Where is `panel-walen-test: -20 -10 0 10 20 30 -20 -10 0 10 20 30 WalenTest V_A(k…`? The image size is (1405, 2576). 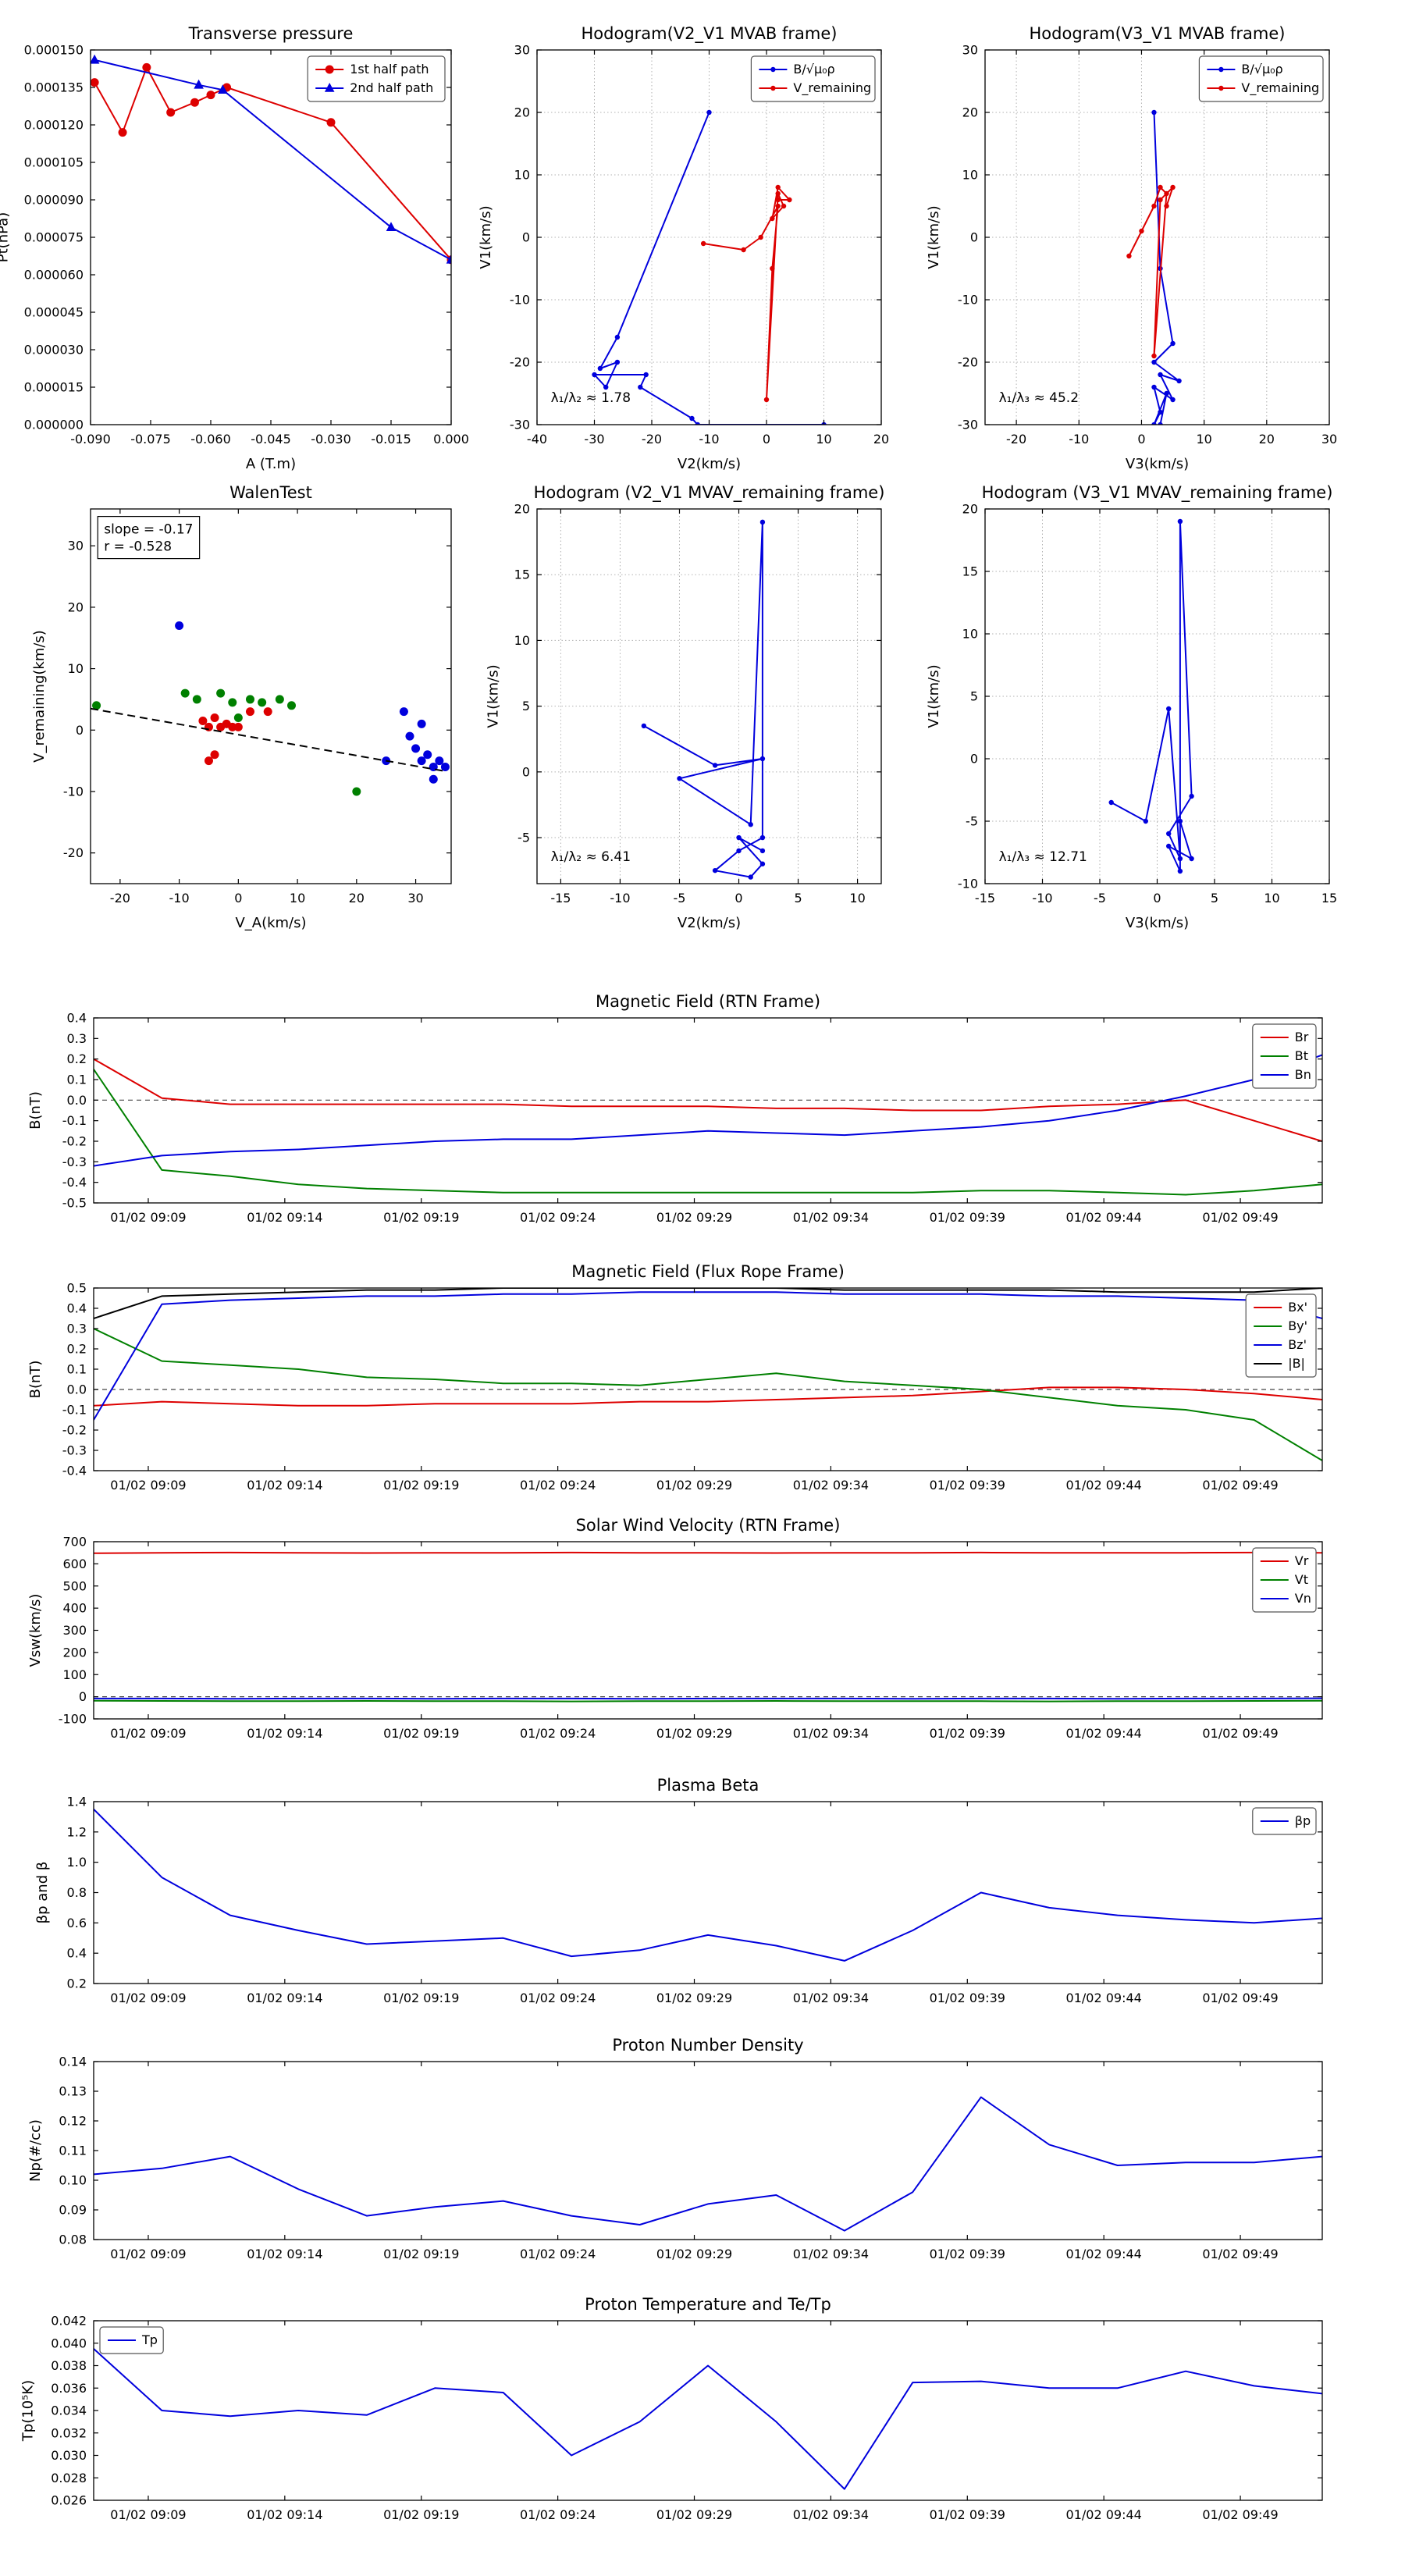 panel-walen-test: -20 -10 0 10 20 30 -20 -10 0 10 20 30 WalenTest V_A(k… is located at coordinates (241, 707).